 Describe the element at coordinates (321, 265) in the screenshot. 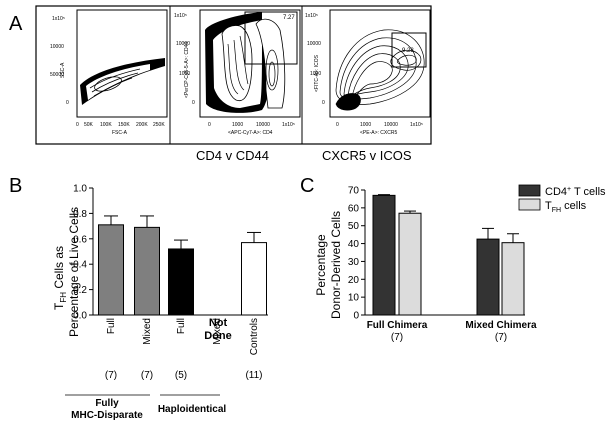

I see `chart-c-ylabel: Percentage` at that location.